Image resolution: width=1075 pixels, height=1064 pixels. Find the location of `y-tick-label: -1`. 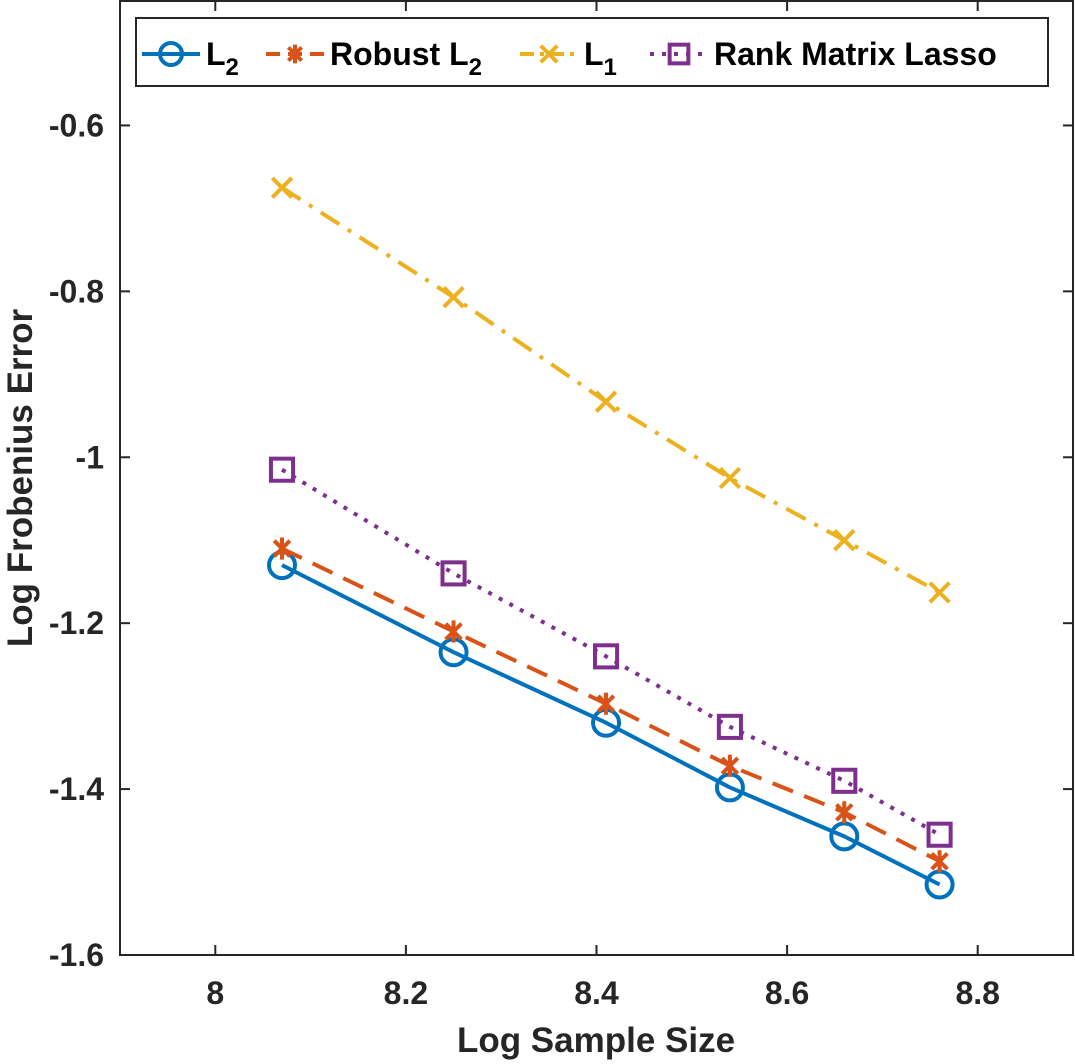

y-tick-label: -1 is located at coordinates (90, 457).